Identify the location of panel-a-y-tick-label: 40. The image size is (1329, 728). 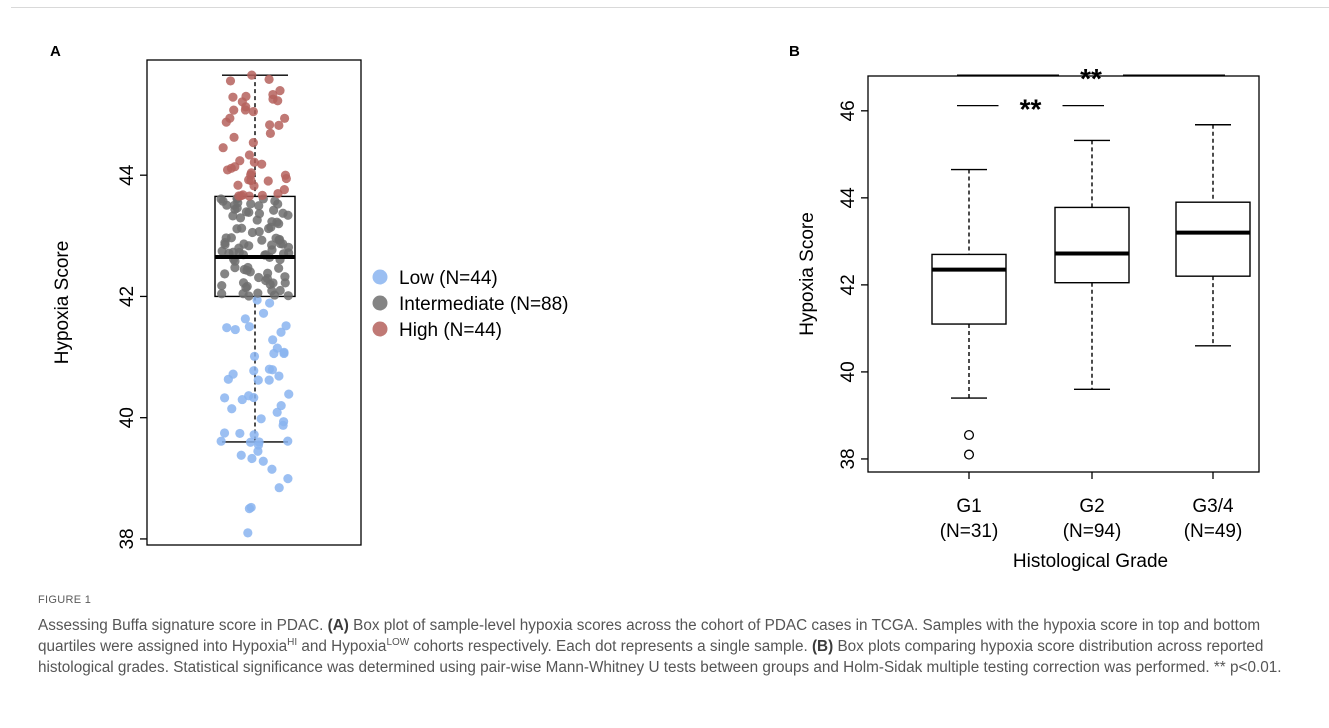
(127, 417).